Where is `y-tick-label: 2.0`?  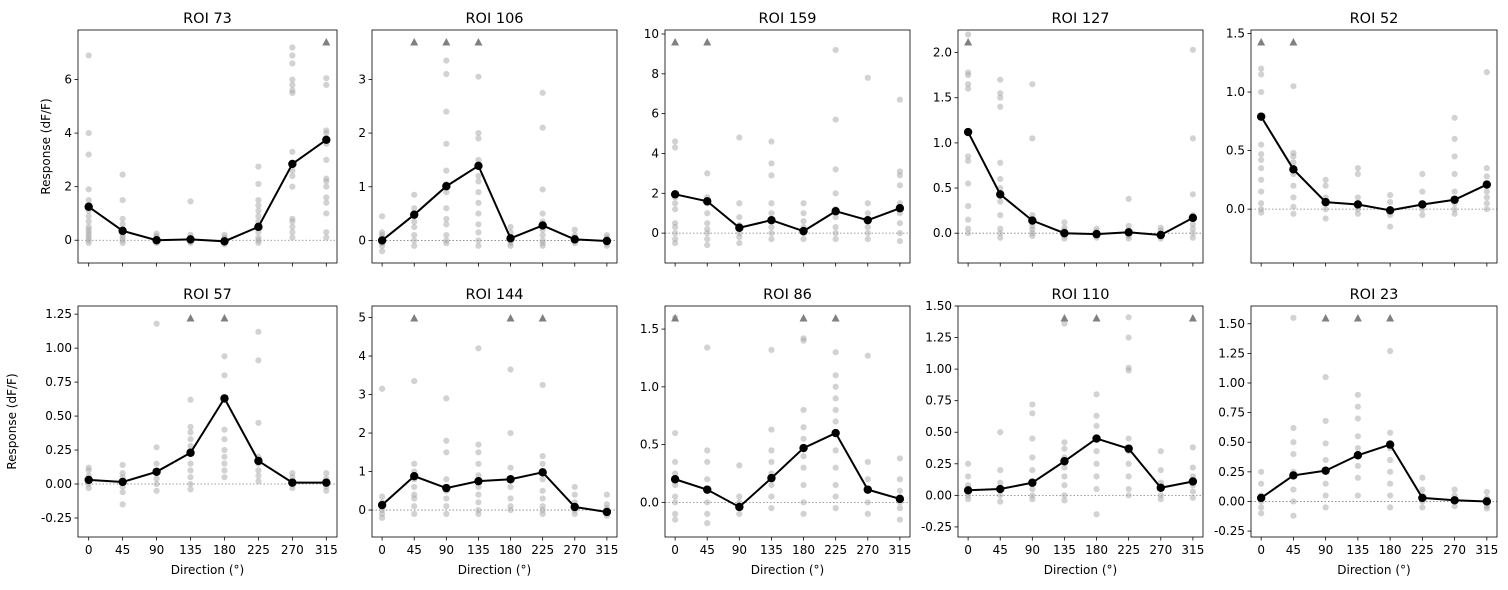 y-tick-label: 2.0 is located at coordinates (942, 53).